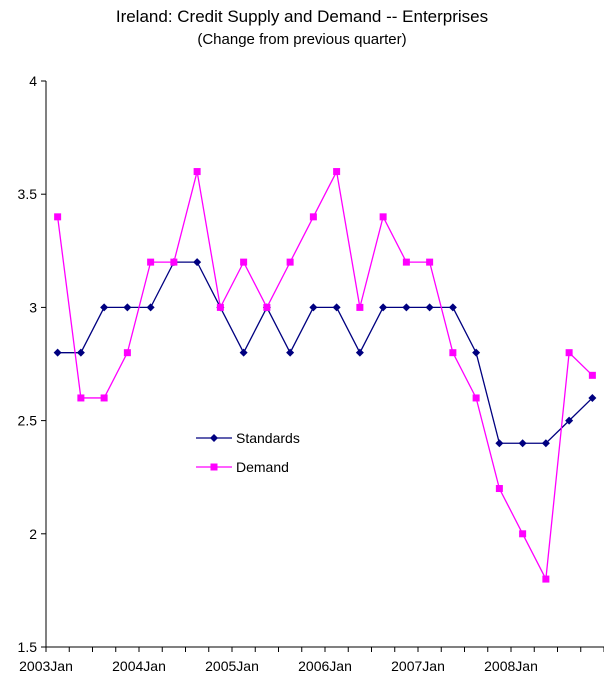  I want to click on y-tick-label: 4, so click(33, 81).